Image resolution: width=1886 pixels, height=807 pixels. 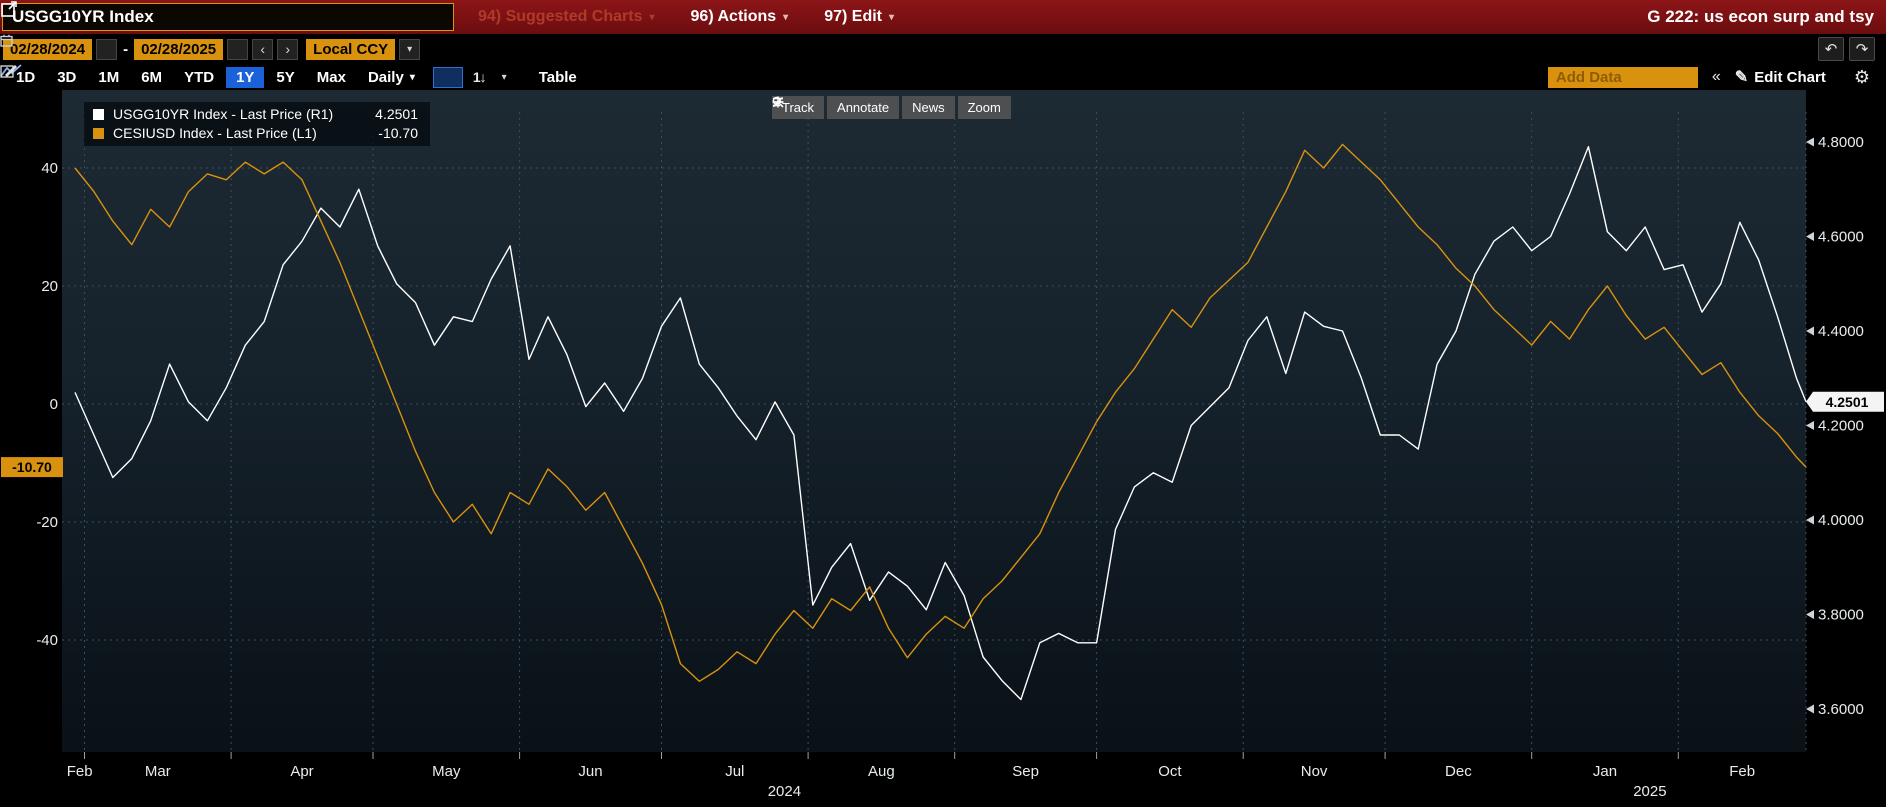 What do you see at coordinates (26, 77) in the screenshot?
I see `range-button-1d: 1D` at bounding box center [26, 77].